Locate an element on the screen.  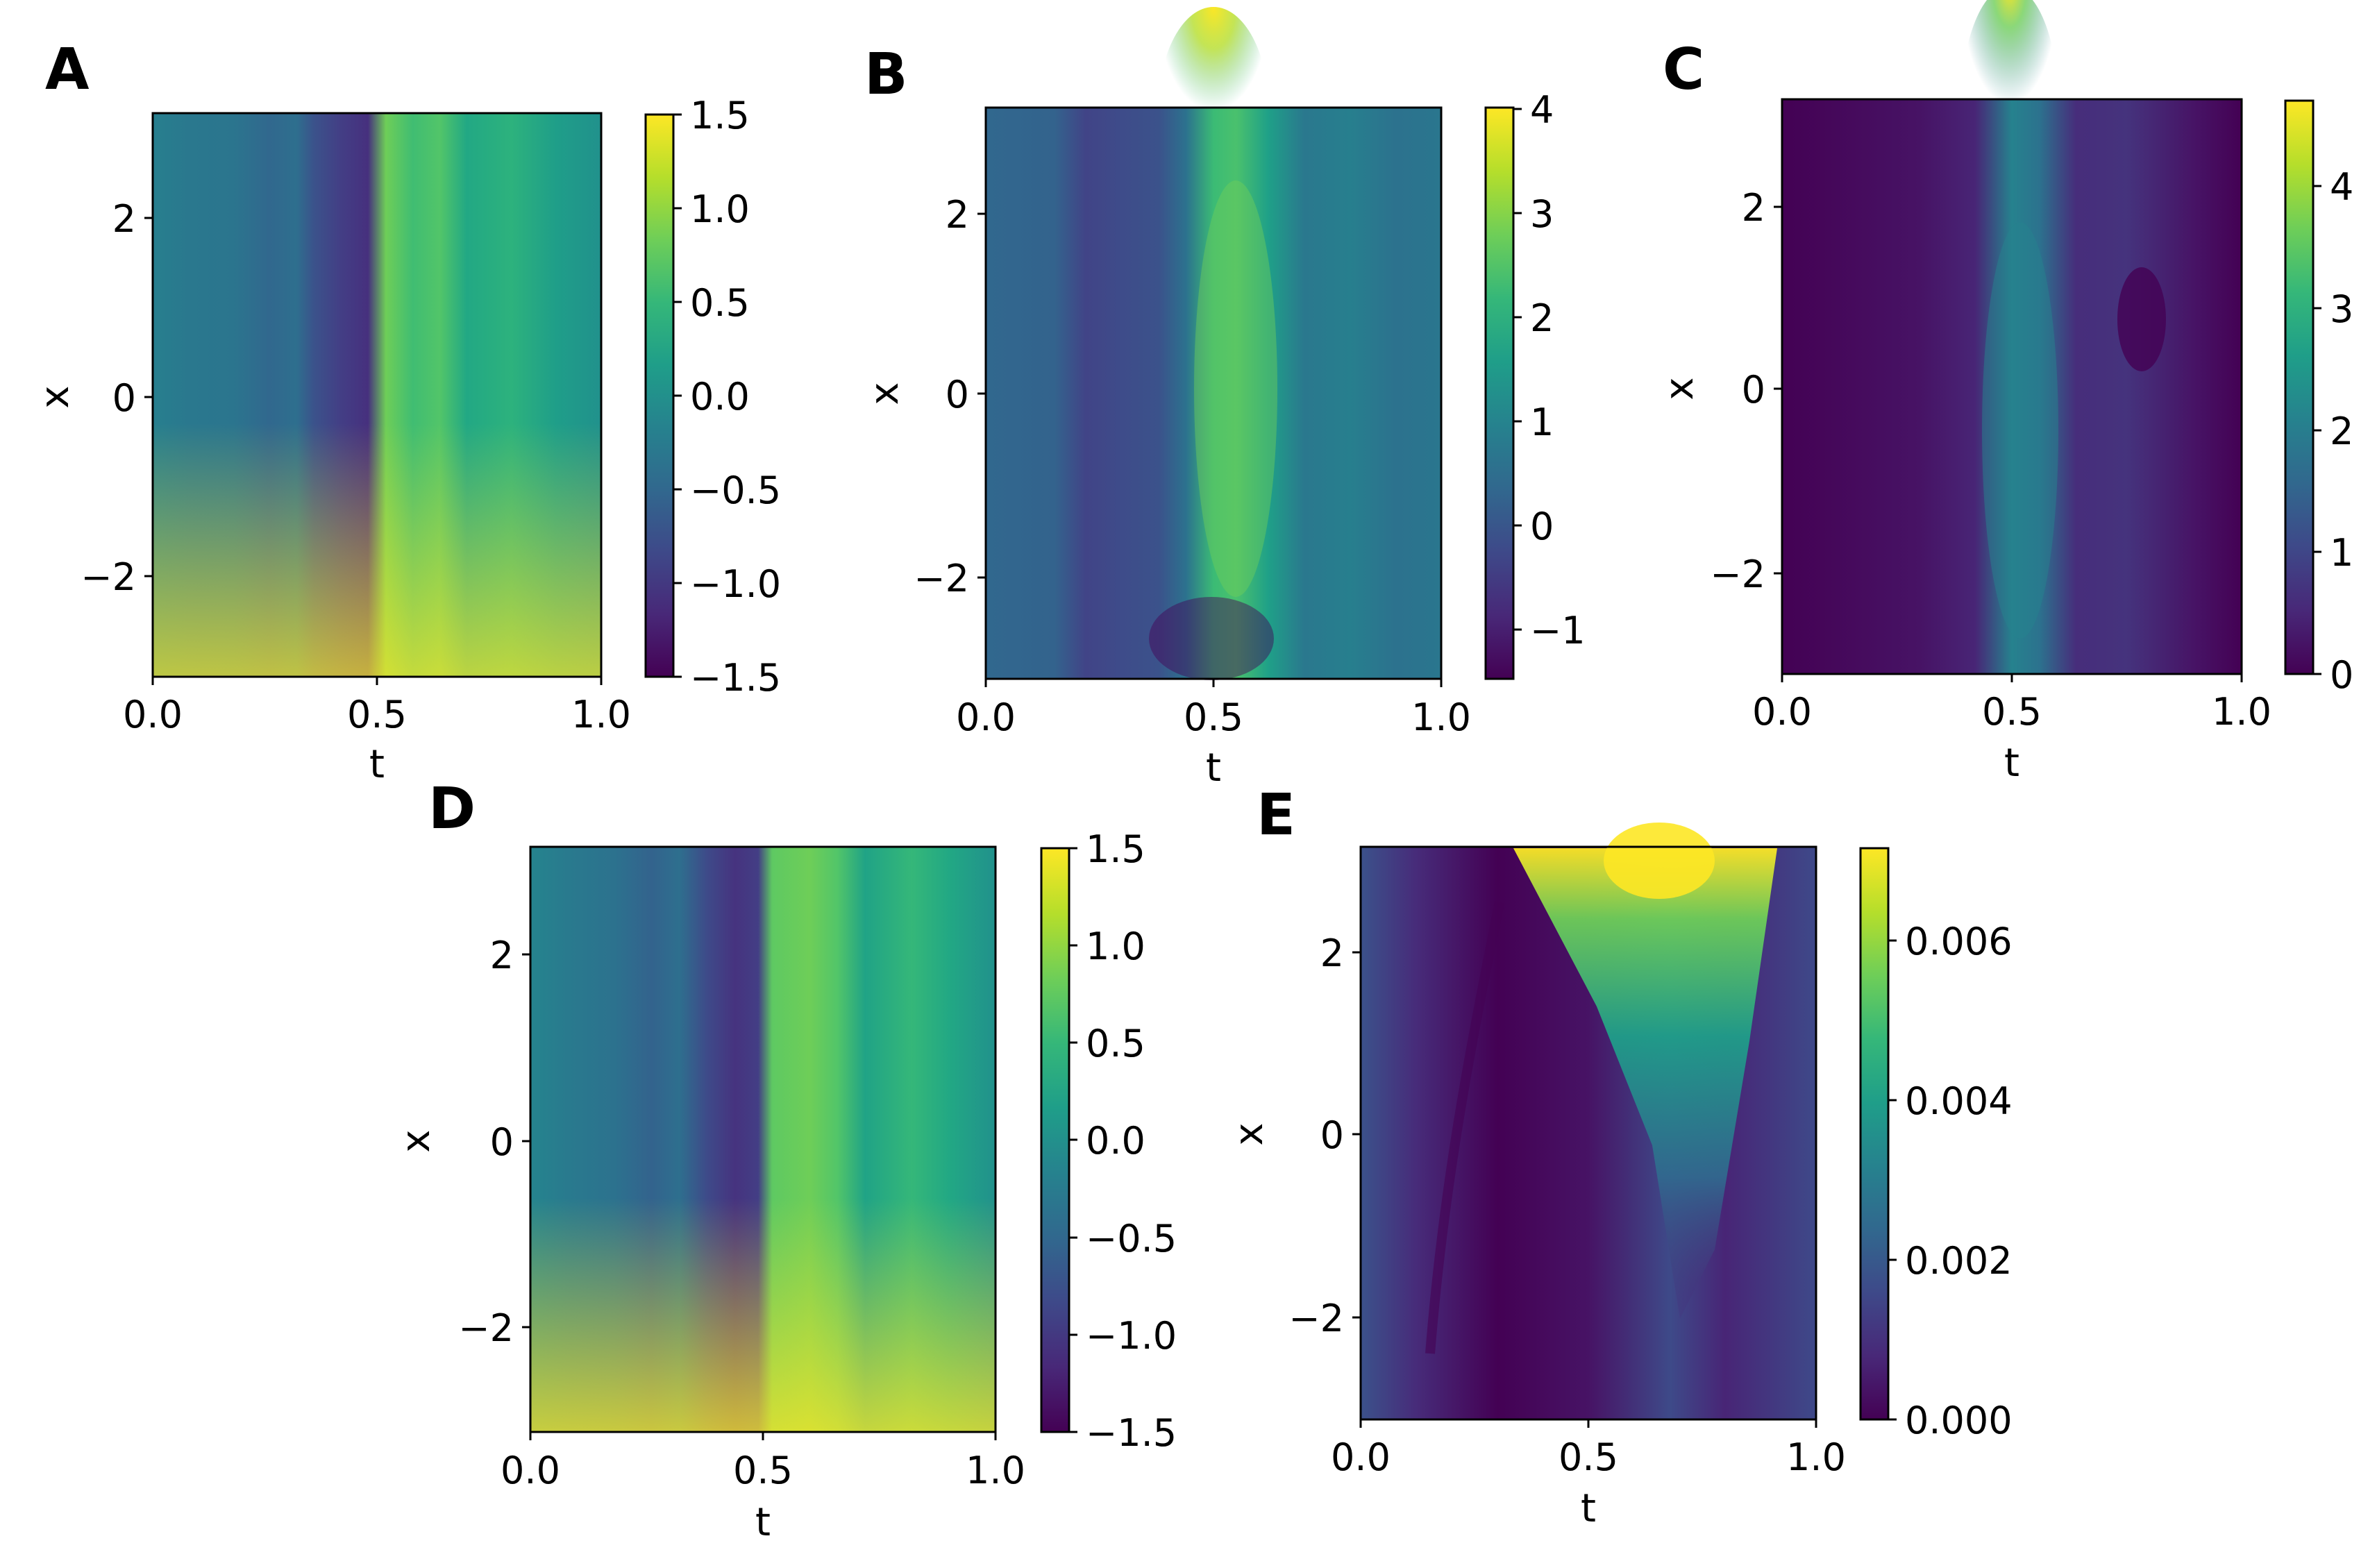
cbar-label-a-3: 0.0 is located at coordinates (720, 397).